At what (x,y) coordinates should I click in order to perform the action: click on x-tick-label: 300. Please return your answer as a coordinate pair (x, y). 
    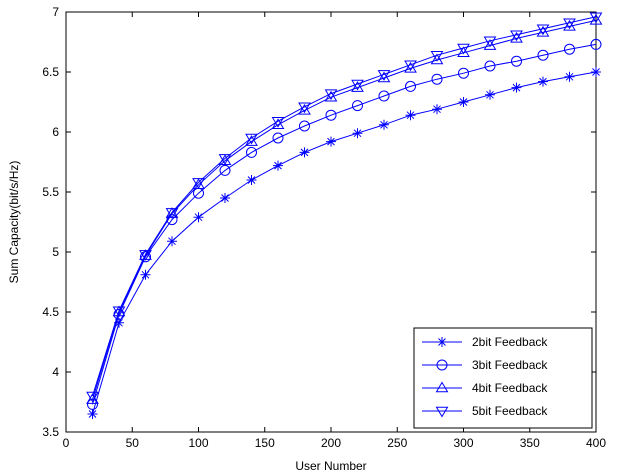
    Looking at the image, I should click on (463, 443).